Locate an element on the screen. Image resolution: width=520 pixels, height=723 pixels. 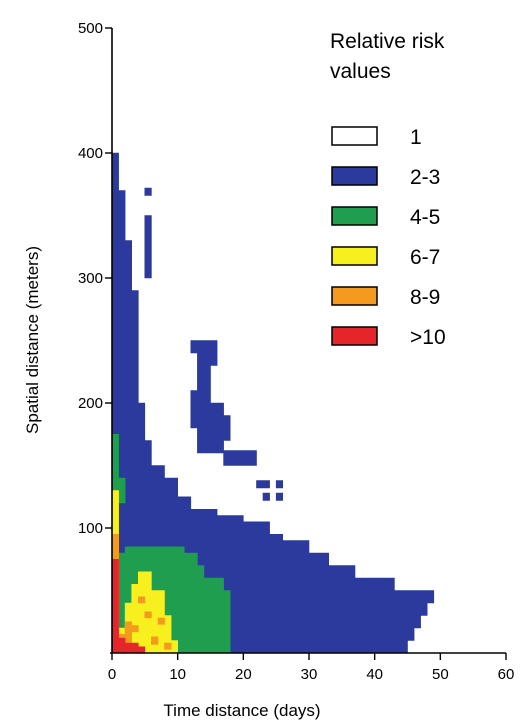
x-tick-label-50: 50 is located at coordinates (440, 674).